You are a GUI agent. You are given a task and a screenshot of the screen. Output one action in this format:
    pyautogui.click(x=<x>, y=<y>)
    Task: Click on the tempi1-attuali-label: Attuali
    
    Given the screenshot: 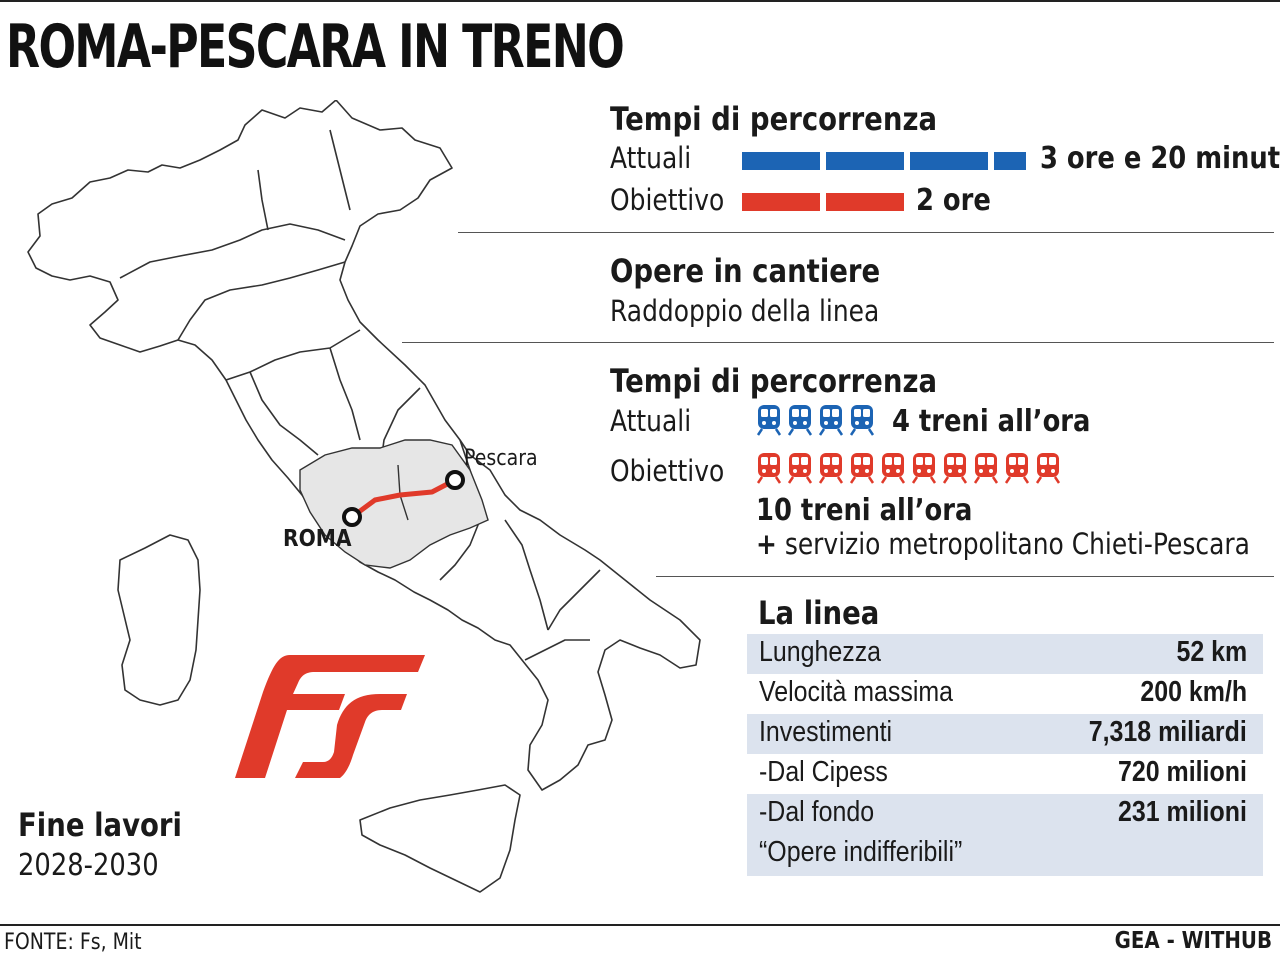 What is the action you would take?
    pyautogui.click(x=651, y=158)
    